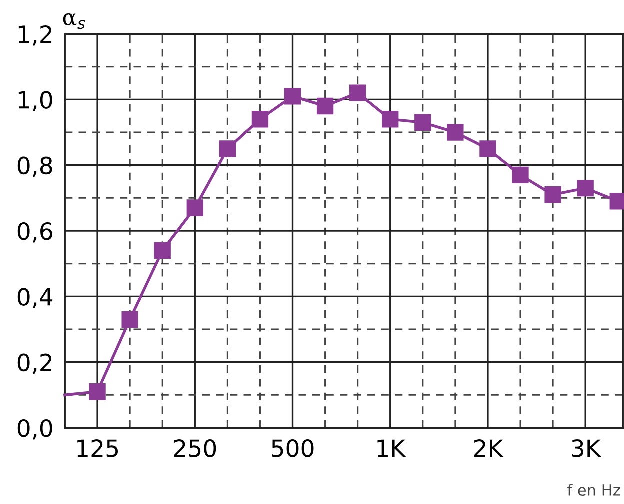 This screenshot has height=504, width=624. Describe the element at coordinates (489, 449) in the screenshot. I see `x-tick-label: 2K` at that location.